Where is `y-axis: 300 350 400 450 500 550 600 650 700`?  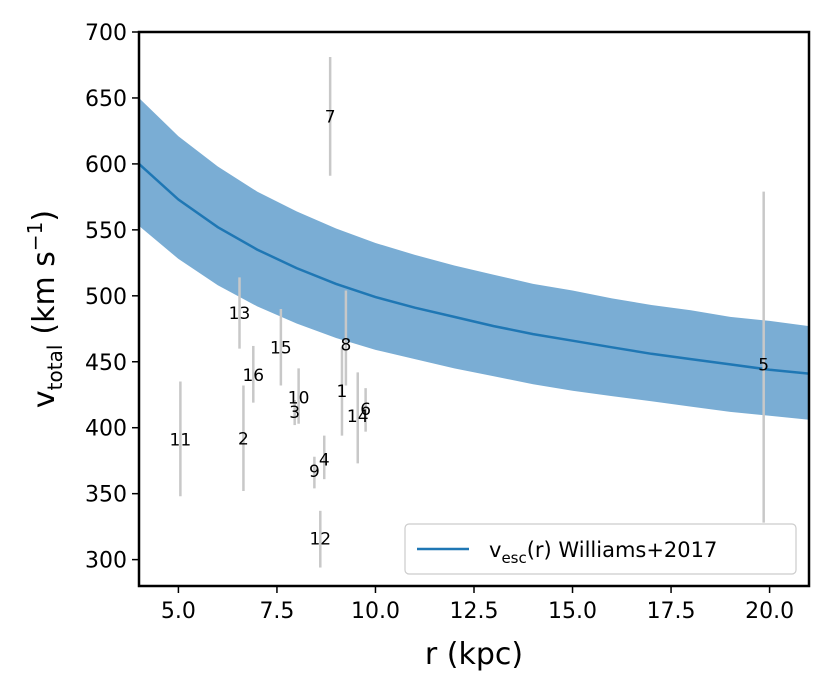
y-axis: 300 350 400 450 500 550 600 650 700 is located at coordinates (112, 297).